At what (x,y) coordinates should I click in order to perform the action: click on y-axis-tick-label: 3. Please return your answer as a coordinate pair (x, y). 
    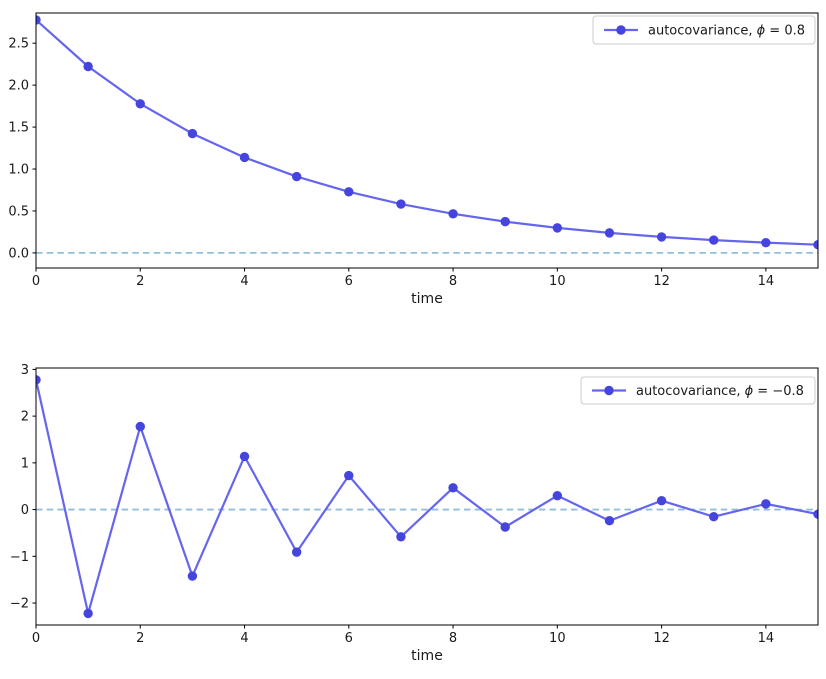
    Looking at the image, I should click on (25, 370).